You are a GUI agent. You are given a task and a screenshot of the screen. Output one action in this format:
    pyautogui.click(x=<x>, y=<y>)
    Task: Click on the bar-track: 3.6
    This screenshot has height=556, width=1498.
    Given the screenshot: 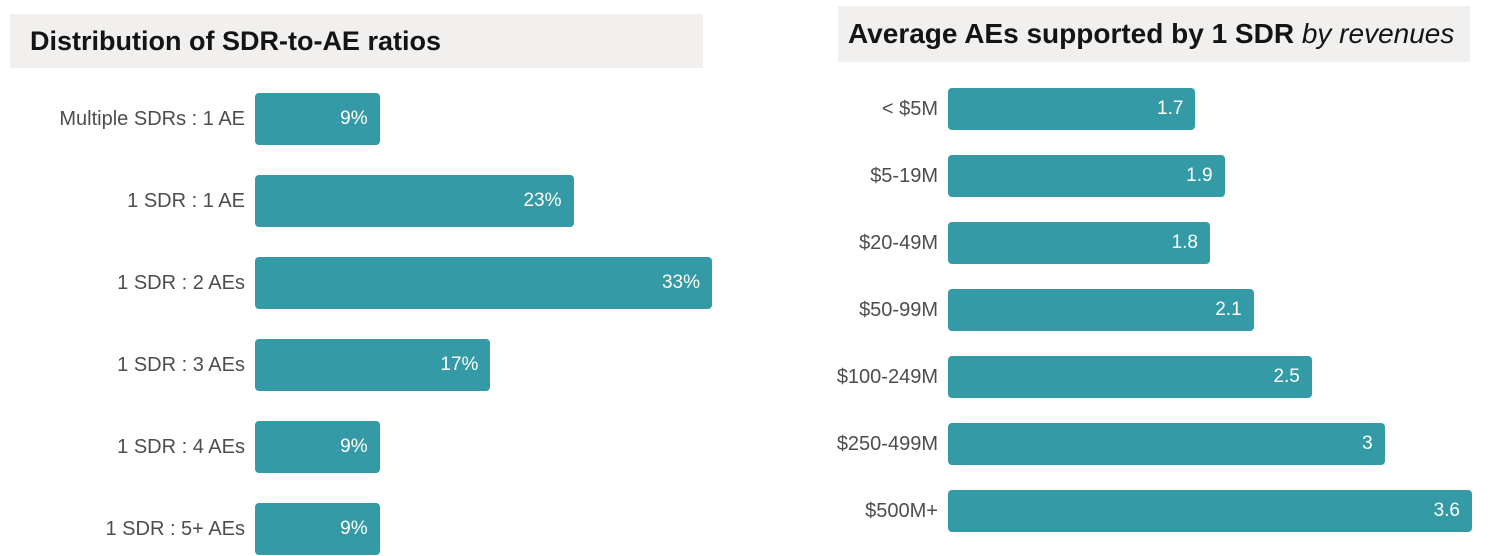 What is the action you would take?
    pyautogui.click(x=1210, y=511)
    